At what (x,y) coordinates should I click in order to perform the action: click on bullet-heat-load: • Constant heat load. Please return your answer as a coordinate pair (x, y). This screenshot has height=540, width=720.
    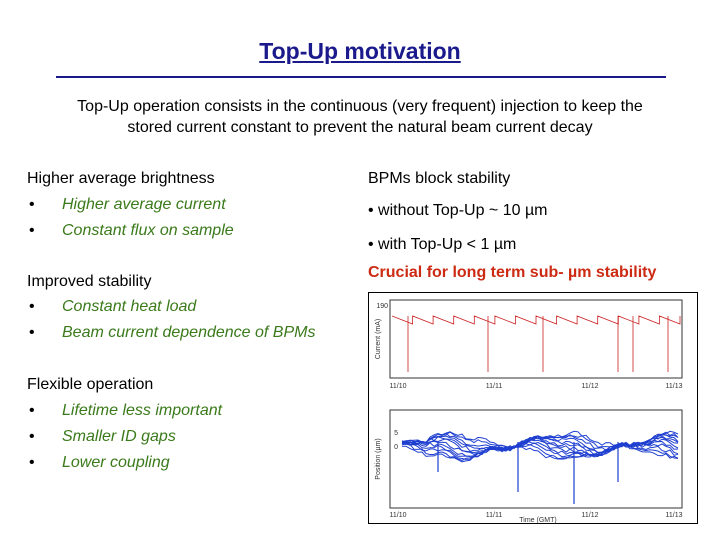
    Looking at the image, I should click on (113, 307).